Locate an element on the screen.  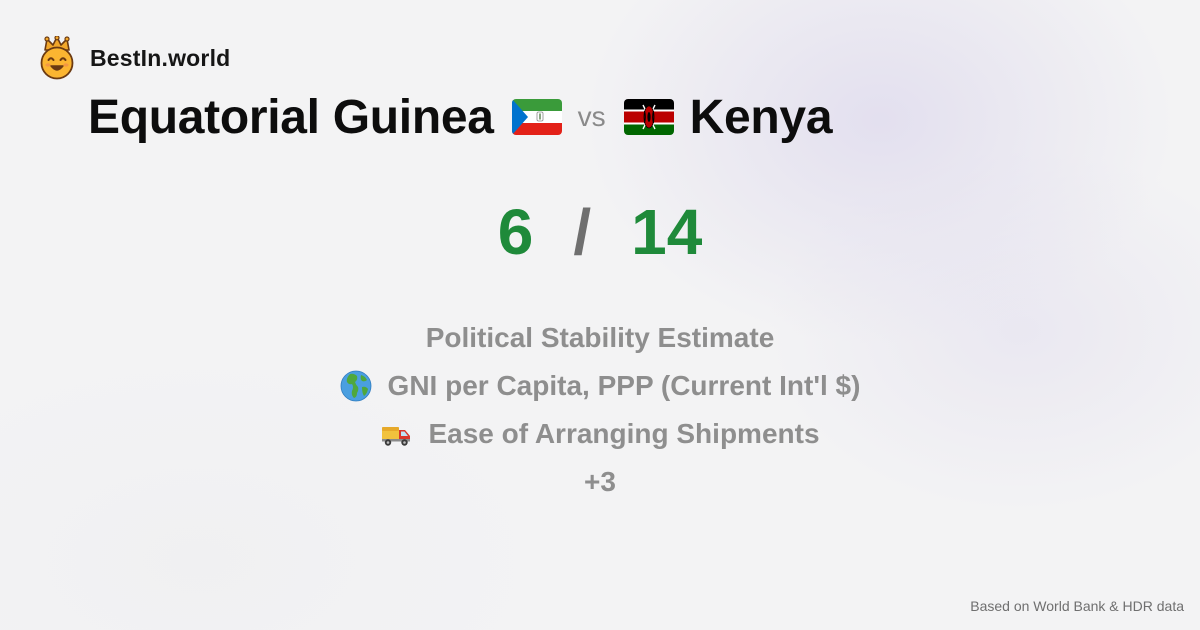
score-right: 14 is located at coordinates (667, 232).